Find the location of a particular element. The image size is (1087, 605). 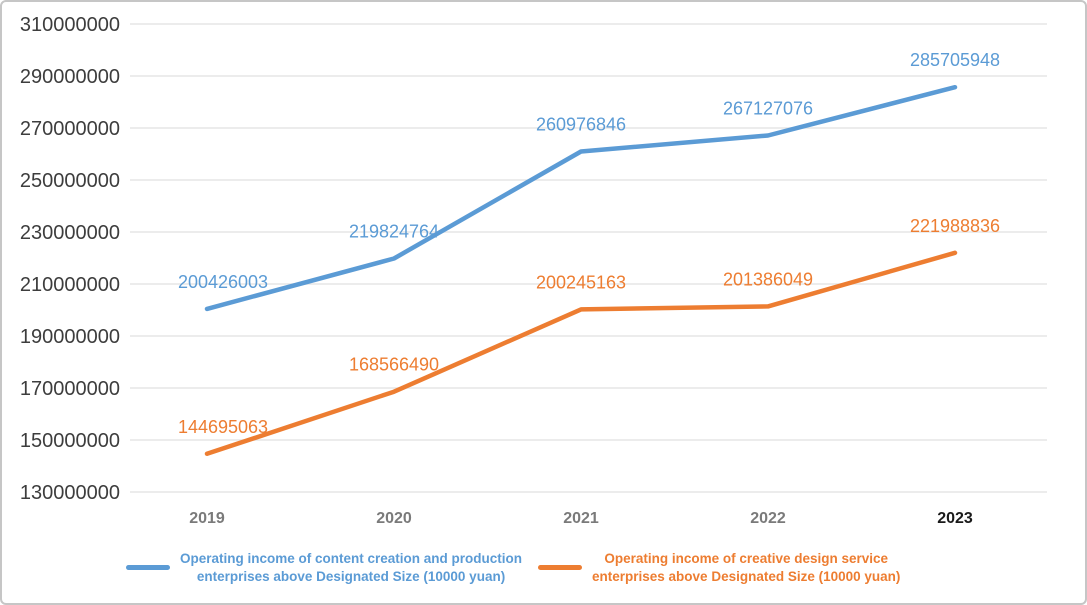

x-axis-label: 2023 is located at coordinates (955, 518).